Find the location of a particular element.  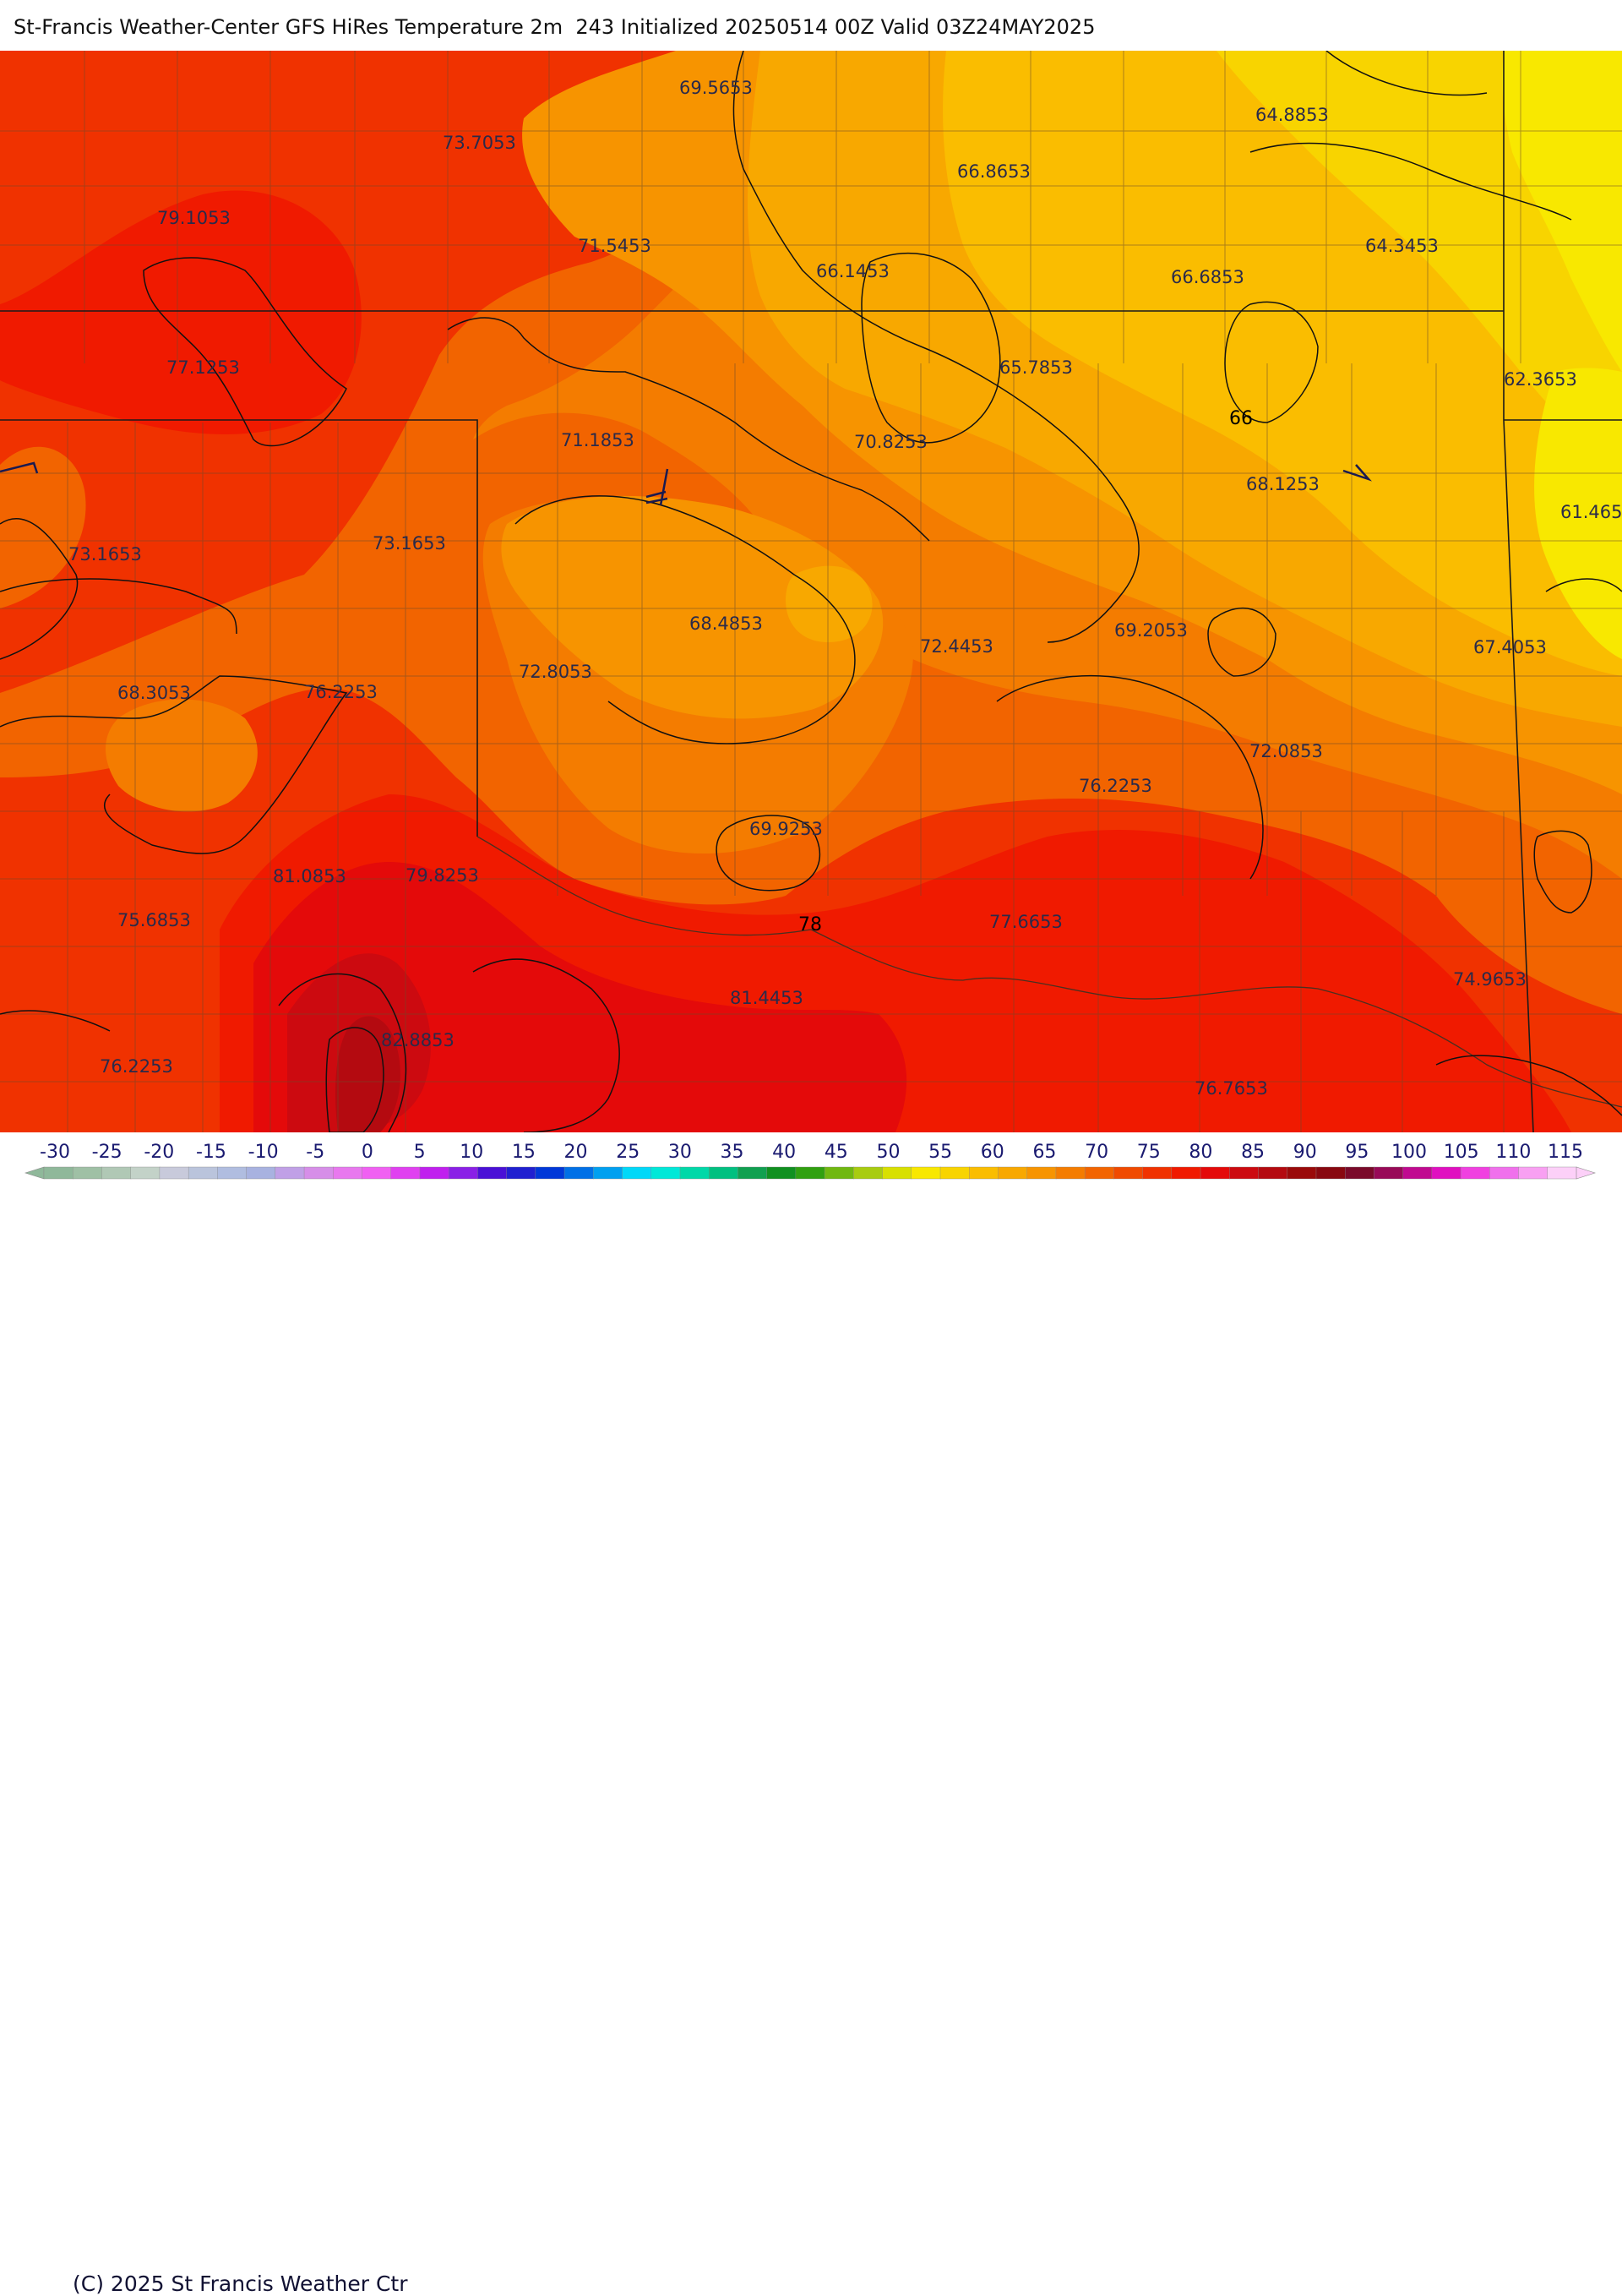

contour-a is located at coordinates (245, 352).